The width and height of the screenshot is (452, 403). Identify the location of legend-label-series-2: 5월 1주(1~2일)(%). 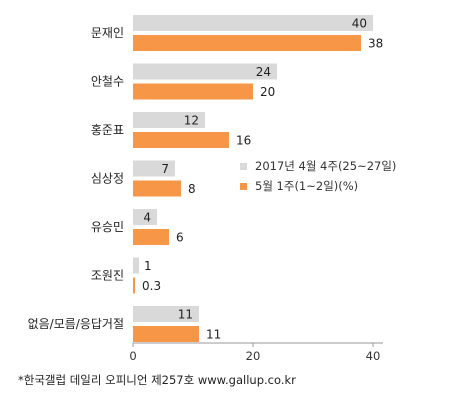
(307, 186).